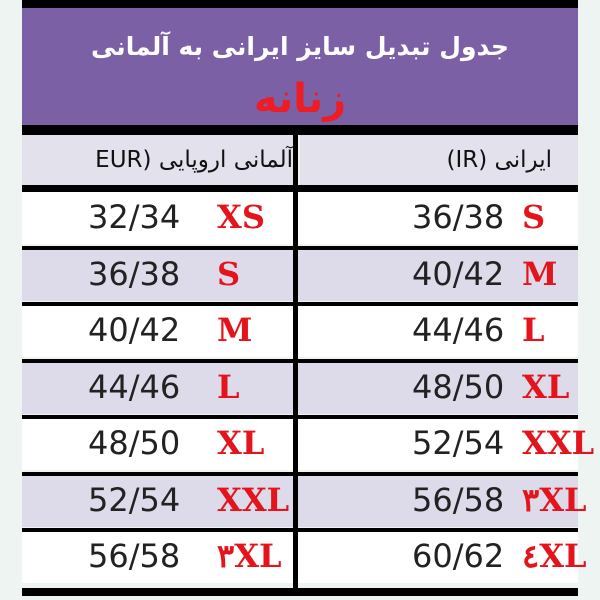 This screenshot has width=600, height=600. I want to click on table-row: 40/42 M 44/46 L, so click(300, 331).